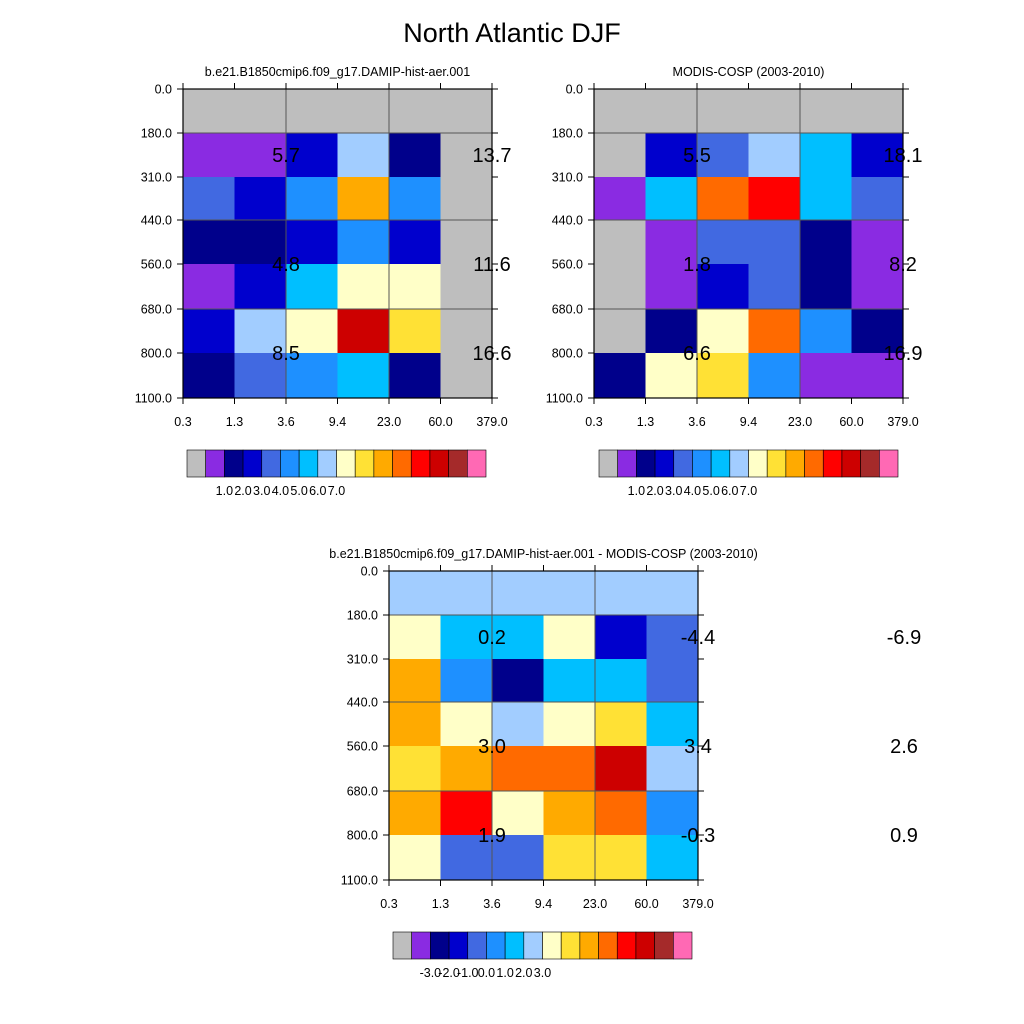 The height and width of the screenshot is (1024, 1024). Describe the element at coordinates (431, 973) in the screenshot. I see `colorbar-label: -3.0` at that location.